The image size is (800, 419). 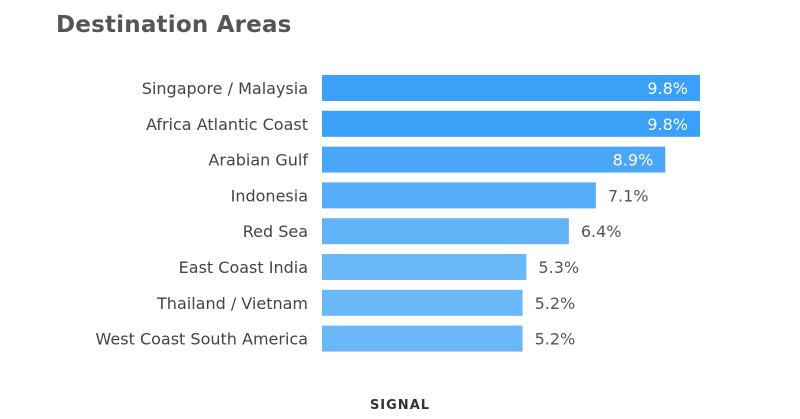 I want to click on chart-title: Destination Areas, so click(x=174, y=25).